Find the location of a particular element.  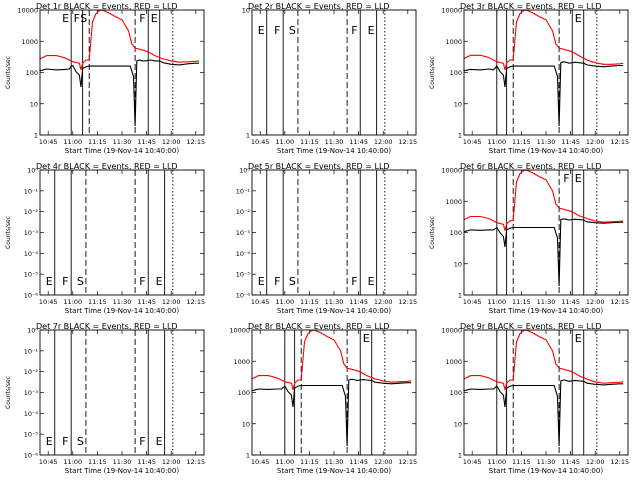

panel-title: Det 8r BLACK = Events, RED = LLD is located at coordinates (319, 326).